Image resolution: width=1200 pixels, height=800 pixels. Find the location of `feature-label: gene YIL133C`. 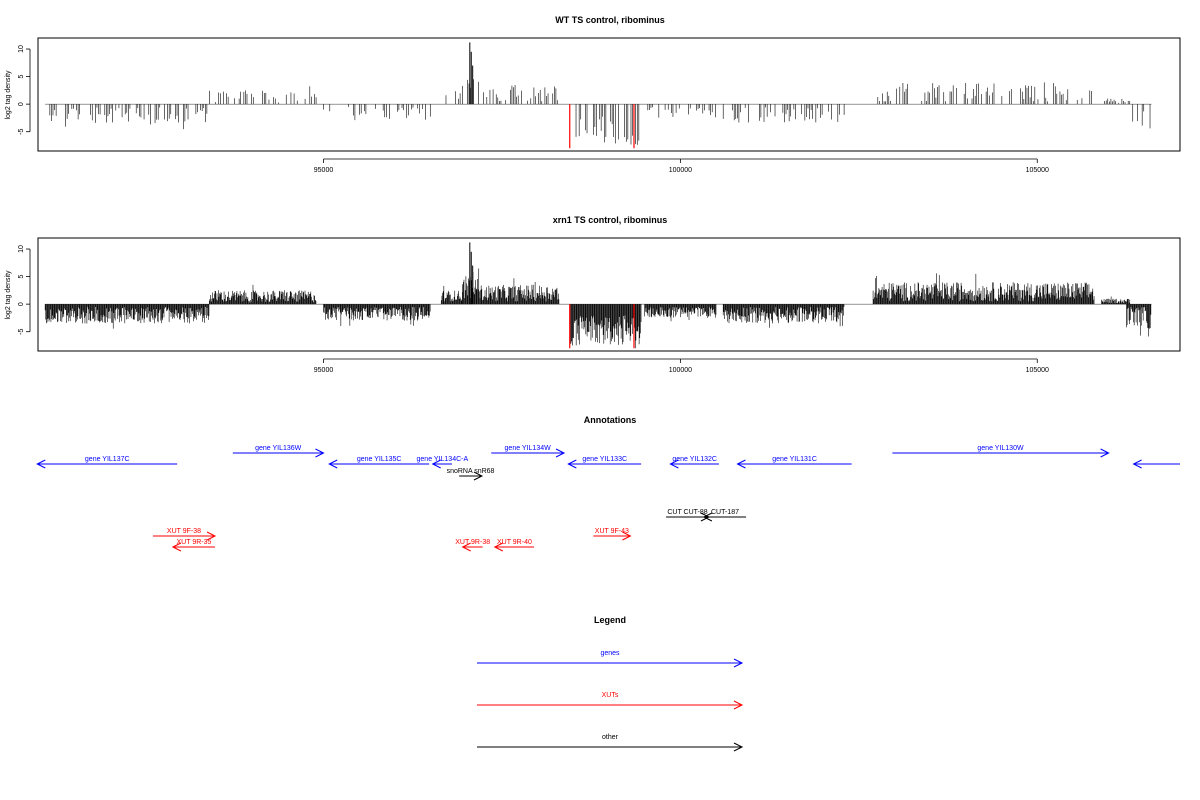

feature-label: gene YIL133C is located at coordinates (604, 459).